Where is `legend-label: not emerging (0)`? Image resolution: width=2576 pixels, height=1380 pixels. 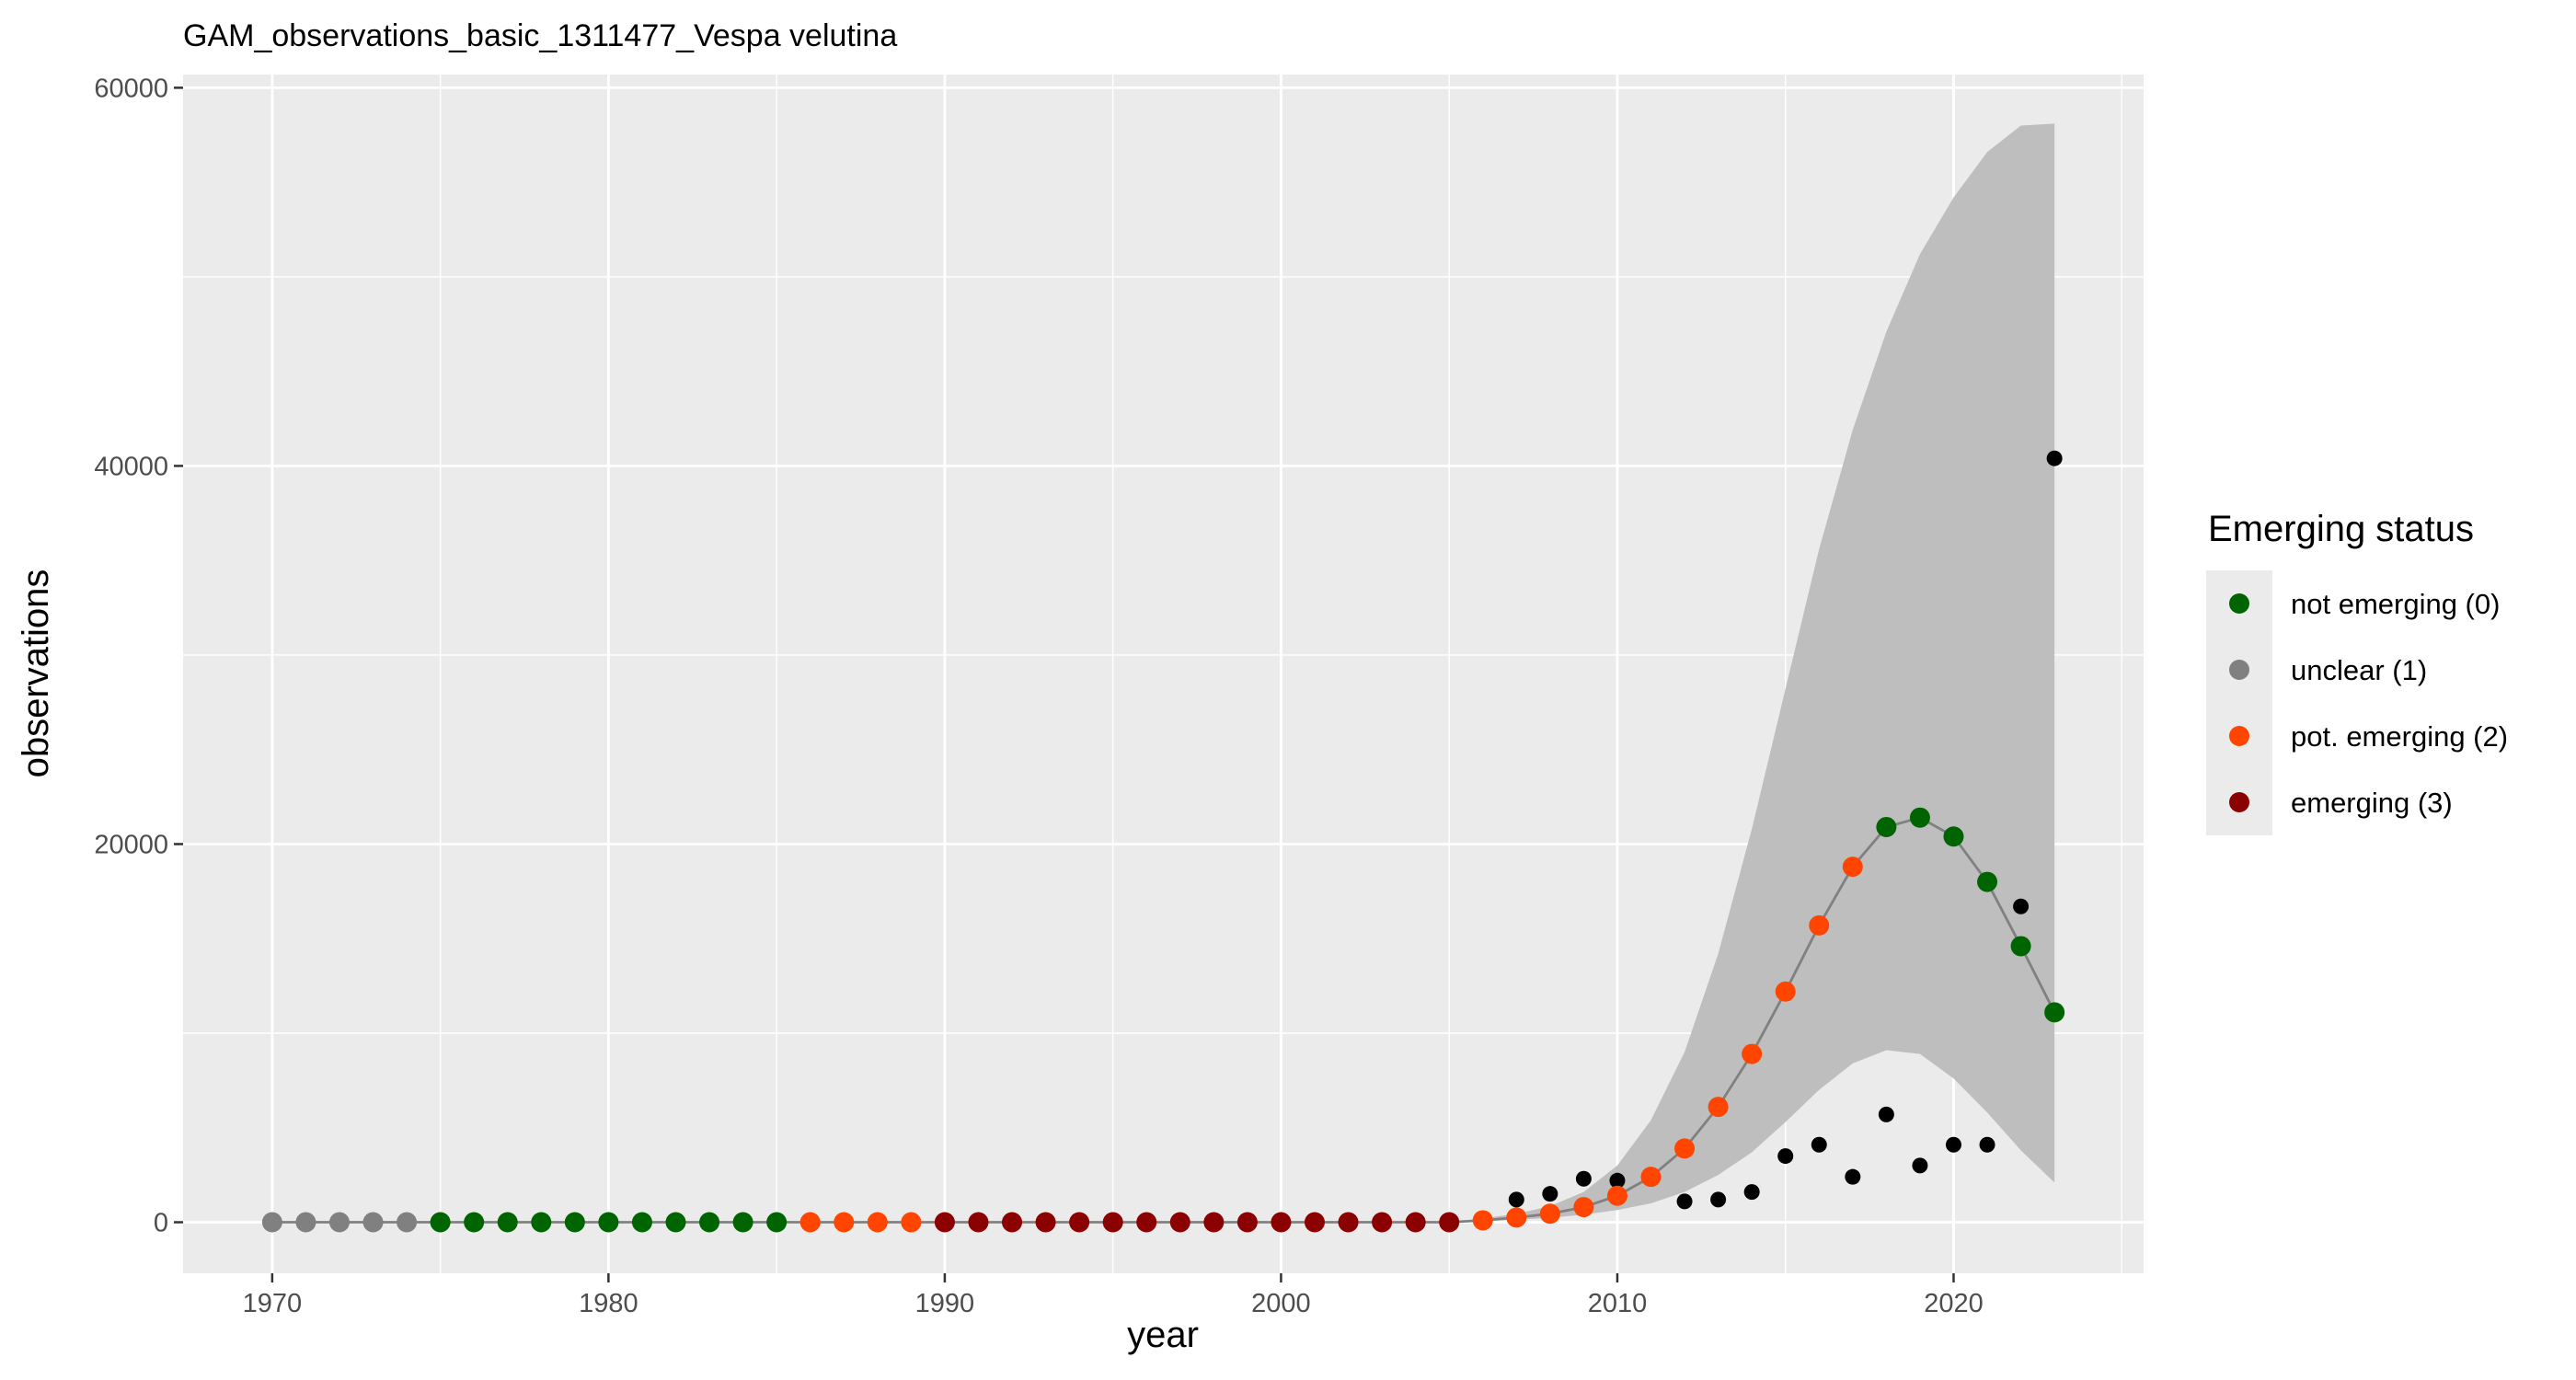
legend-label: not emerging (0) is located at coordinates (2395, 604).